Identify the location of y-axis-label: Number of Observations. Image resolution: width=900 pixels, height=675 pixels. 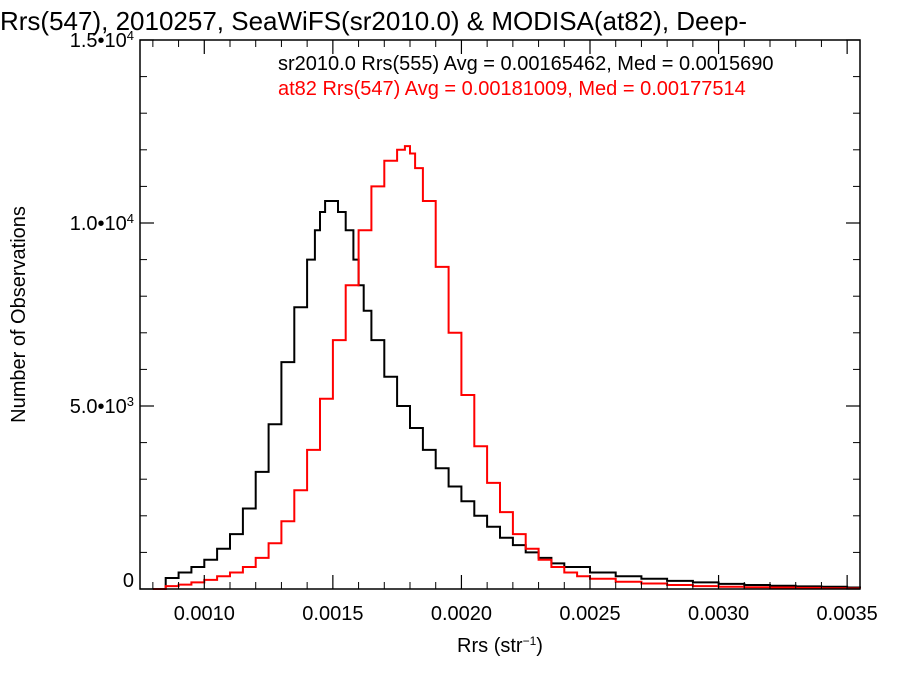
(19, 314).